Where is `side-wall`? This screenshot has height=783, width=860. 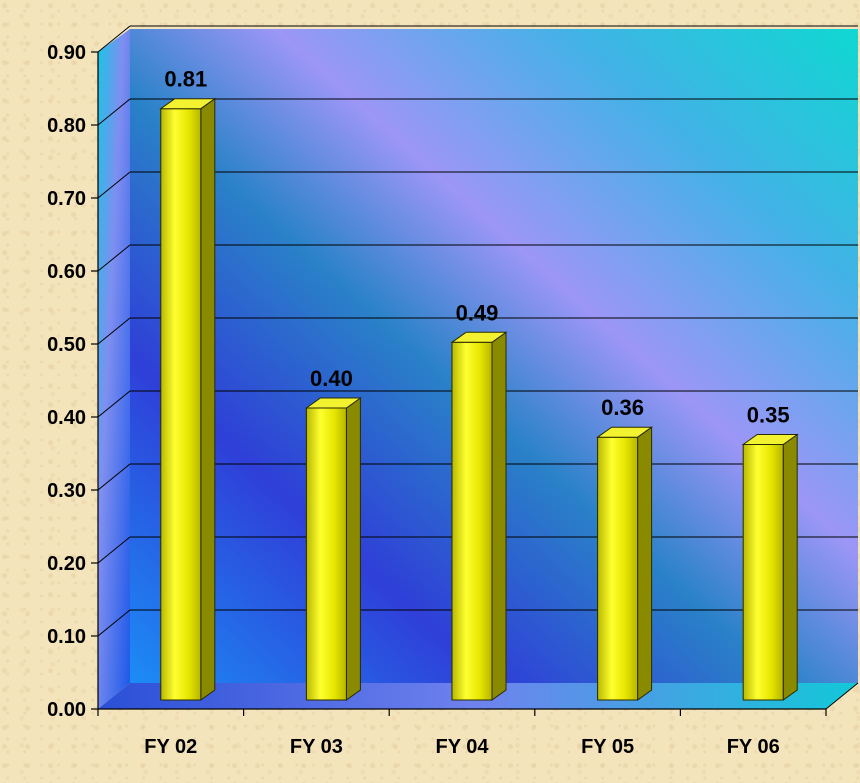
side-wall is located at coordinates (114, 369).